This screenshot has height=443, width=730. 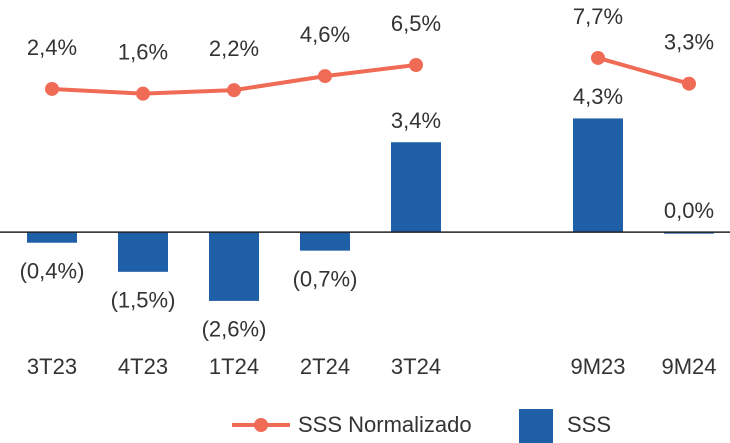 I want to click on bar-value-label: (0,4%), so click(x=52, y=271).